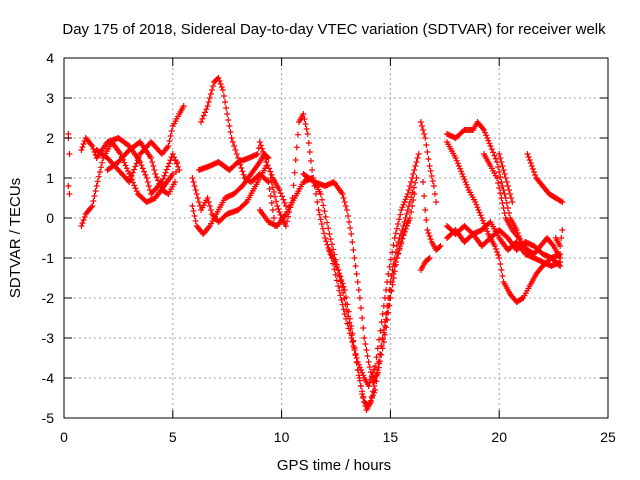 The height and width of the screenshot is (480, 640). What do you see at coordinates (48, 338) in the screenshot?
I see `y-tick-label: -3` at bounding box center [48, 338].